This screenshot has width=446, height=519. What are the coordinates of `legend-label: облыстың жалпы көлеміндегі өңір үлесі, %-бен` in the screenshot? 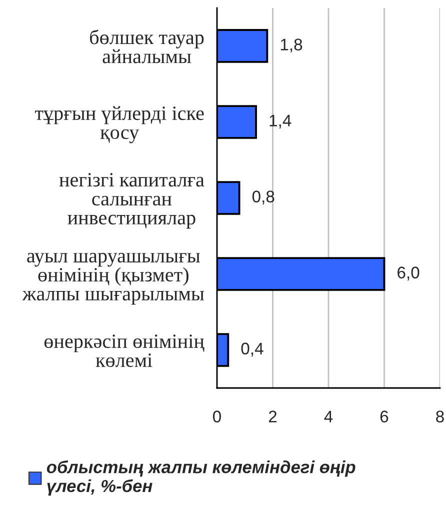 It's located at (201, 478).